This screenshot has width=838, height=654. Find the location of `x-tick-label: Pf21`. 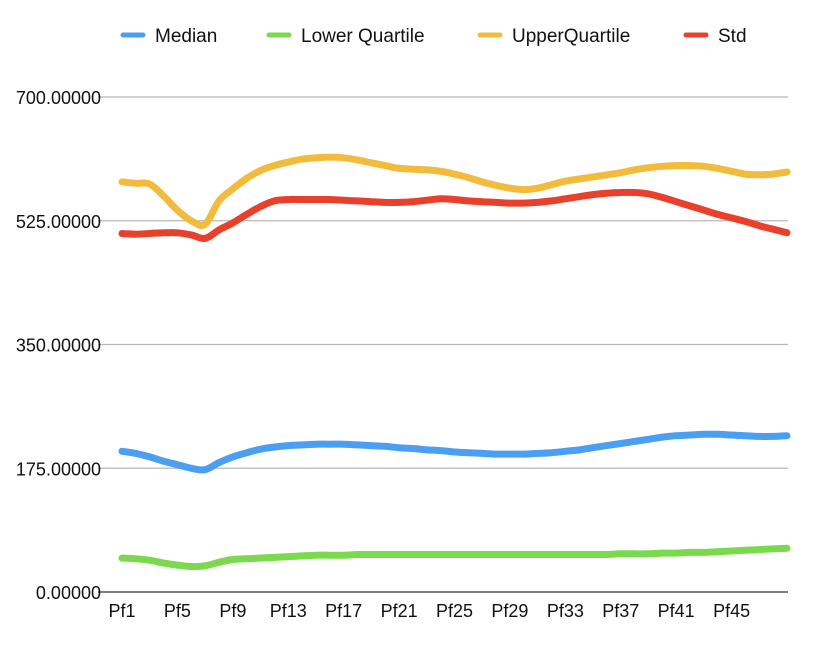

x-tick-label: Pf21 is located at coordinates (399, 611).